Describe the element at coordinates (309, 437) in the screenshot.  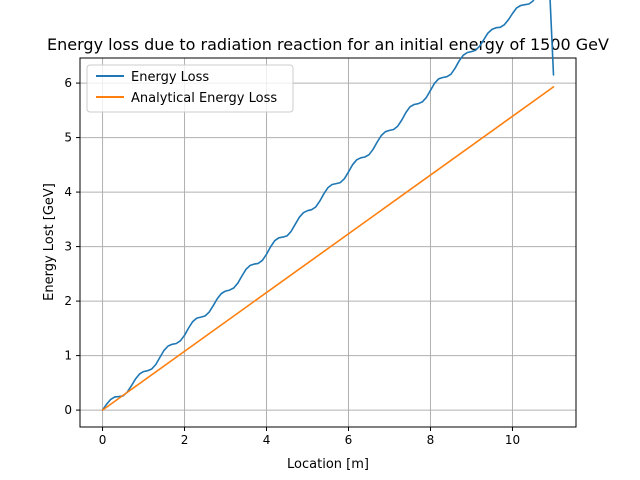
I see `x-axis-ticks: 0 2 4 6 8 10` at that location.